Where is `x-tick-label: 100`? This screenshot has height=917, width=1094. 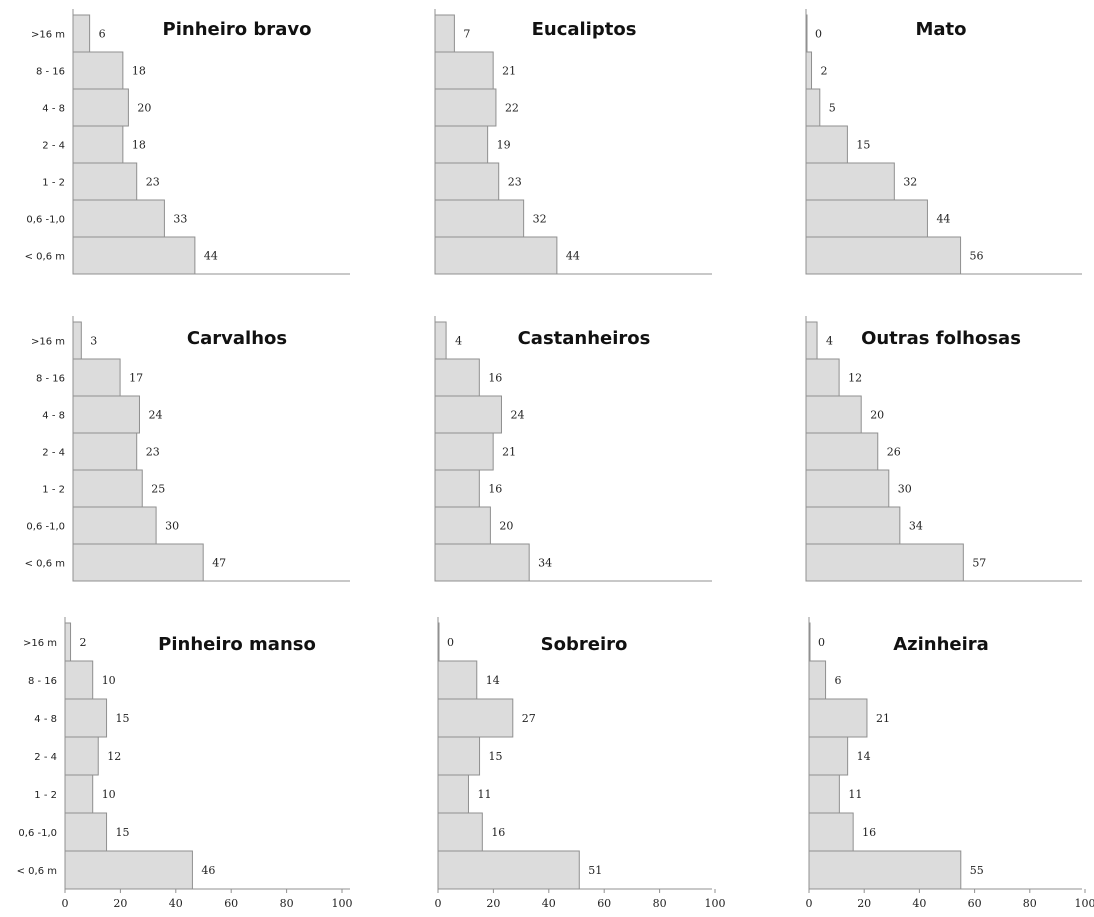
x-tick-label: 100 is located at coordinates (342, 903).